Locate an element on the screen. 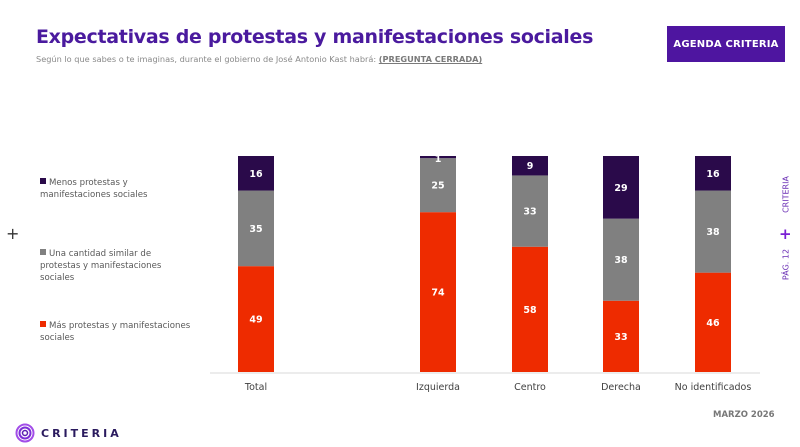 The width and height of the screenshot is (800, 447). side-plus-icon: + is located at coordinates (785, 234).